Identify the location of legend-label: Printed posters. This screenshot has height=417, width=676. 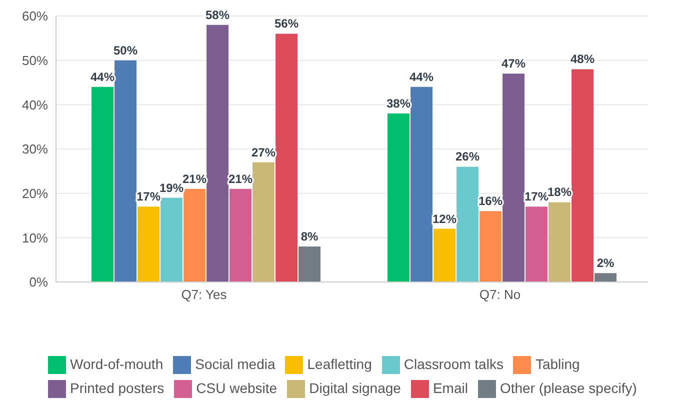
(117, 388).